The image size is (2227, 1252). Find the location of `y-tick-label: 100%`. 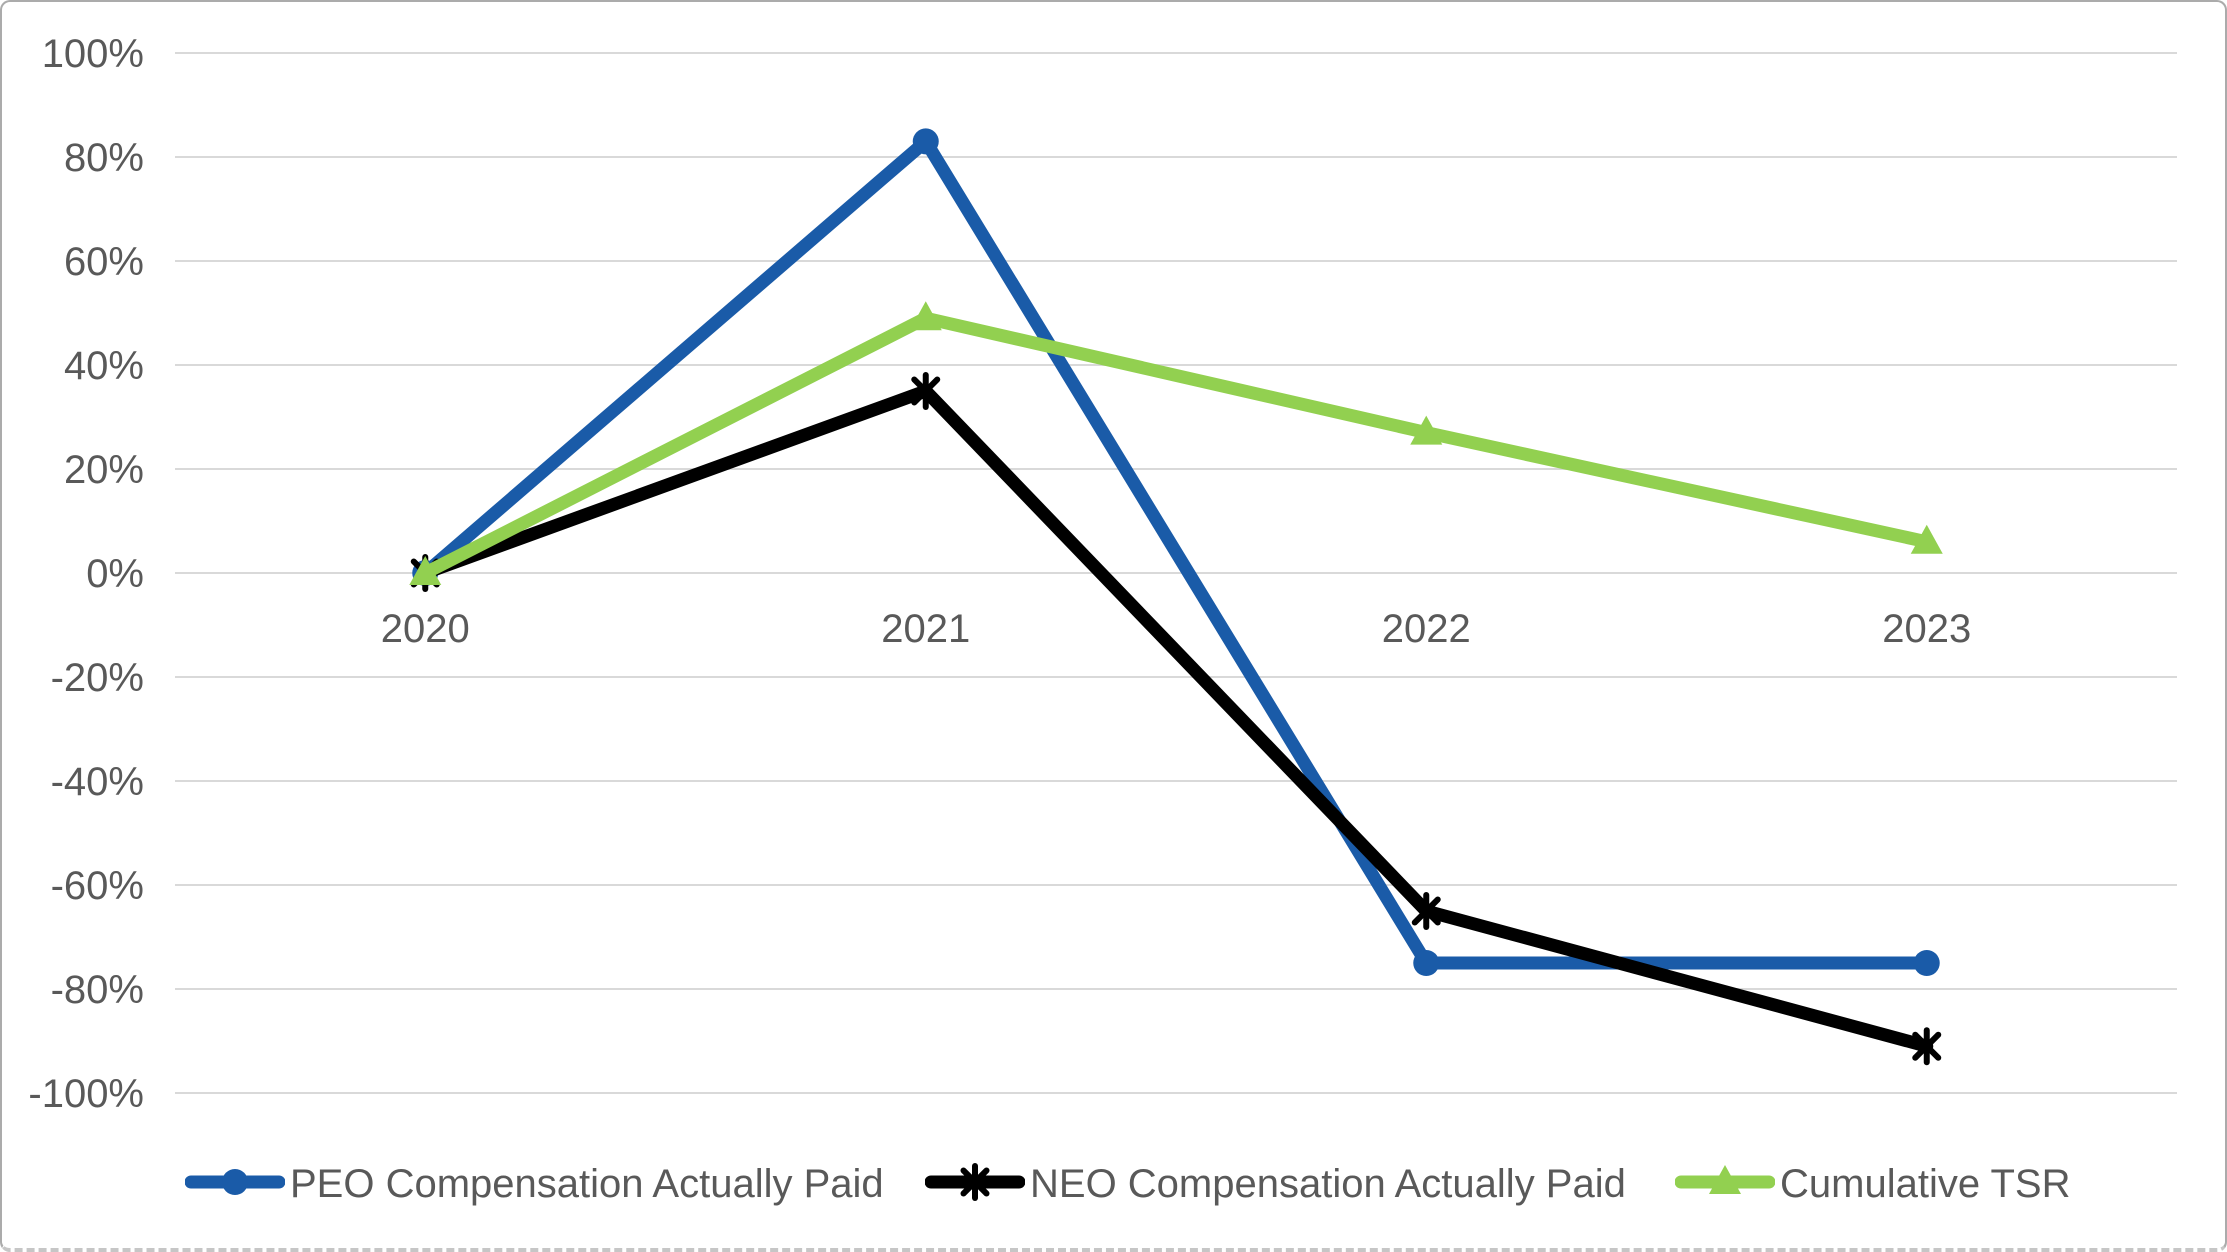

y-tick-label: 100% is located at coordinates (93, 54).